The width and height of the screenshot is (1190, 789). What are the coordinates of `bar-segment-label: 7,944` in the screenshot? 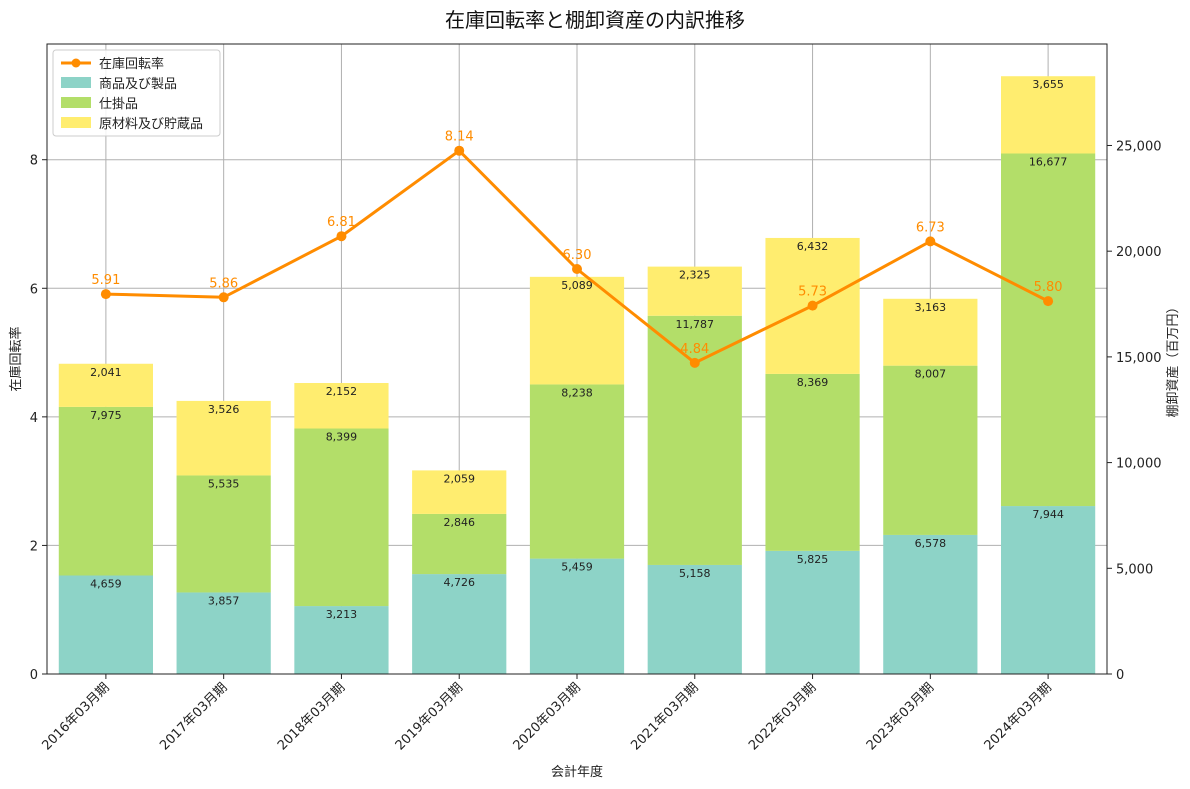 It's located at (1048, 514).